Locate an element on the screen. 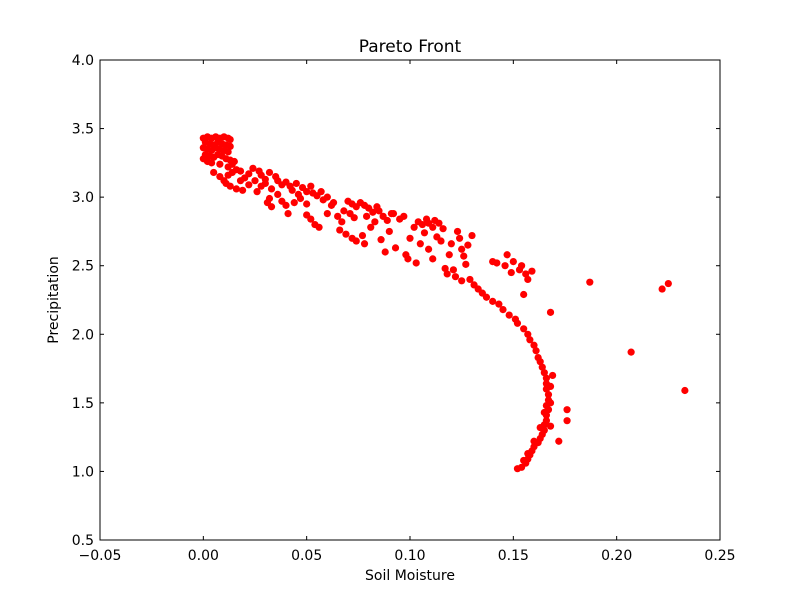 Image resolution: width=800 pixels, height=604 pixels. x-tick-label: 0.10 is located at coordinates (409, 556).